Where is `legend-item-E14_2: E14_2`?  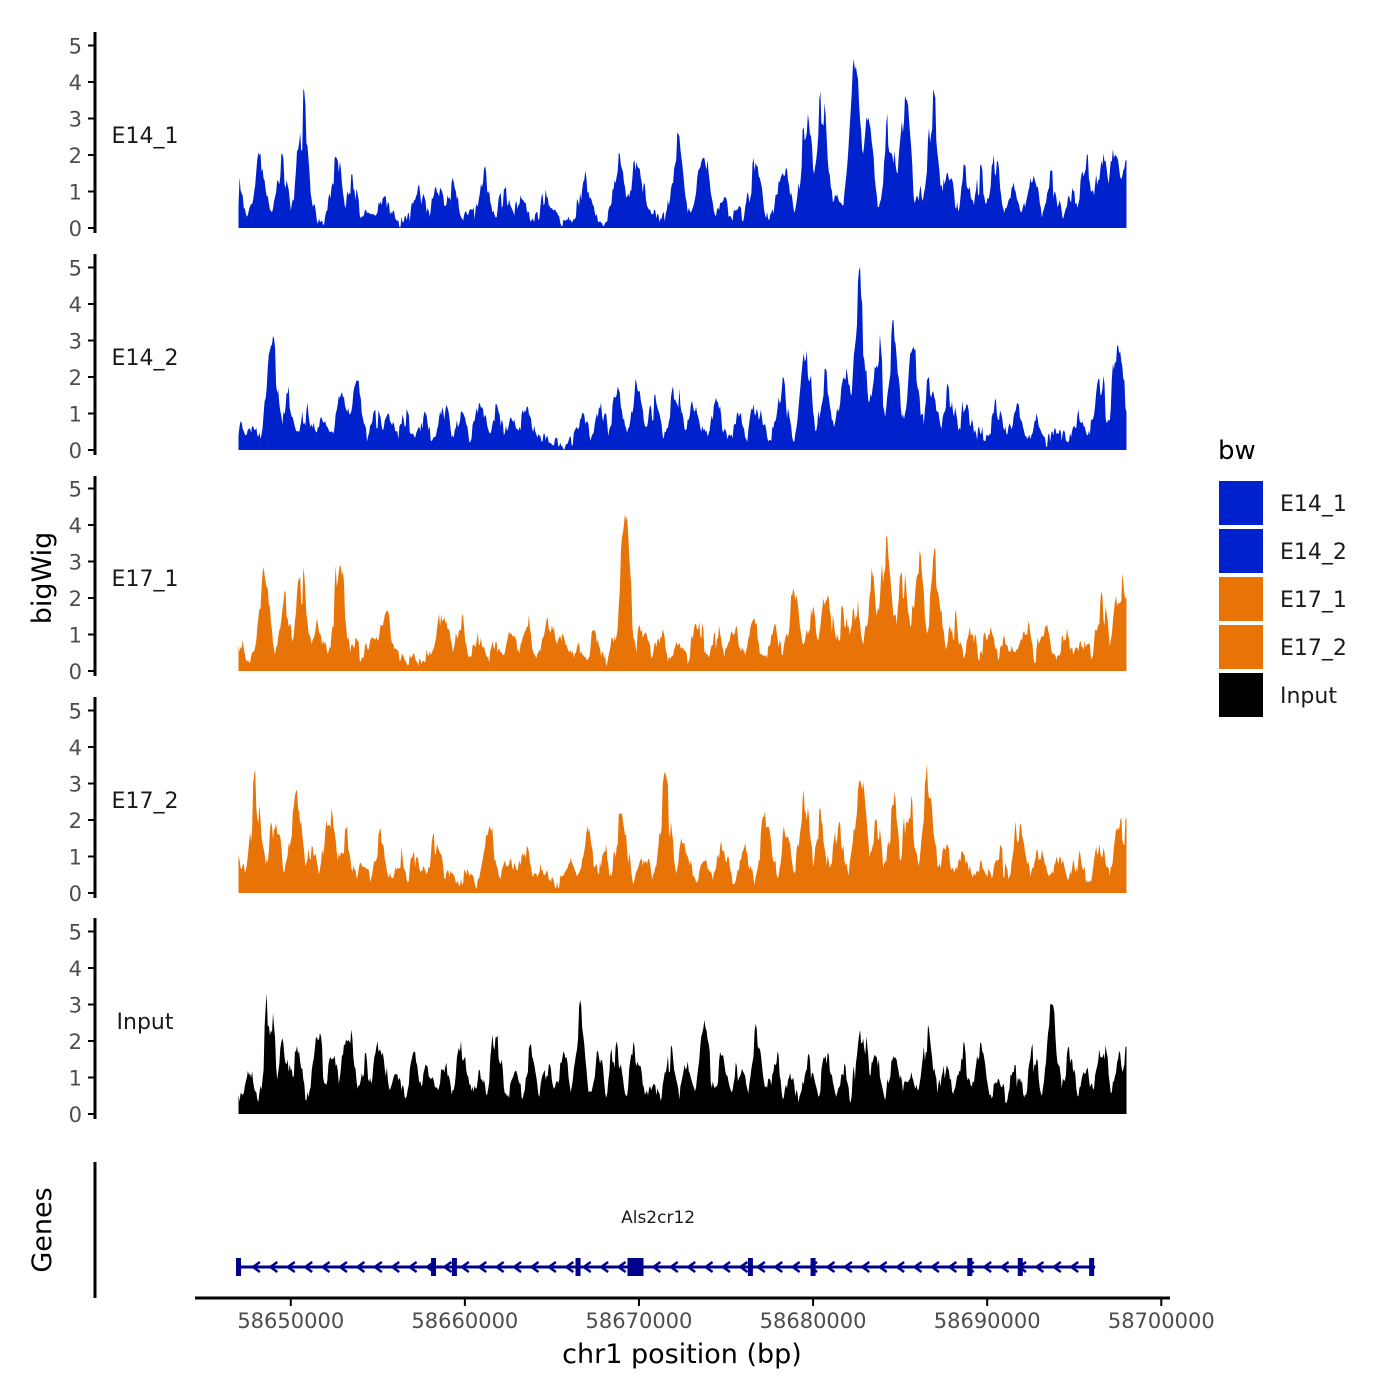
legend-item-E14_2: E14_2 is located at coordinates (1282, 551).